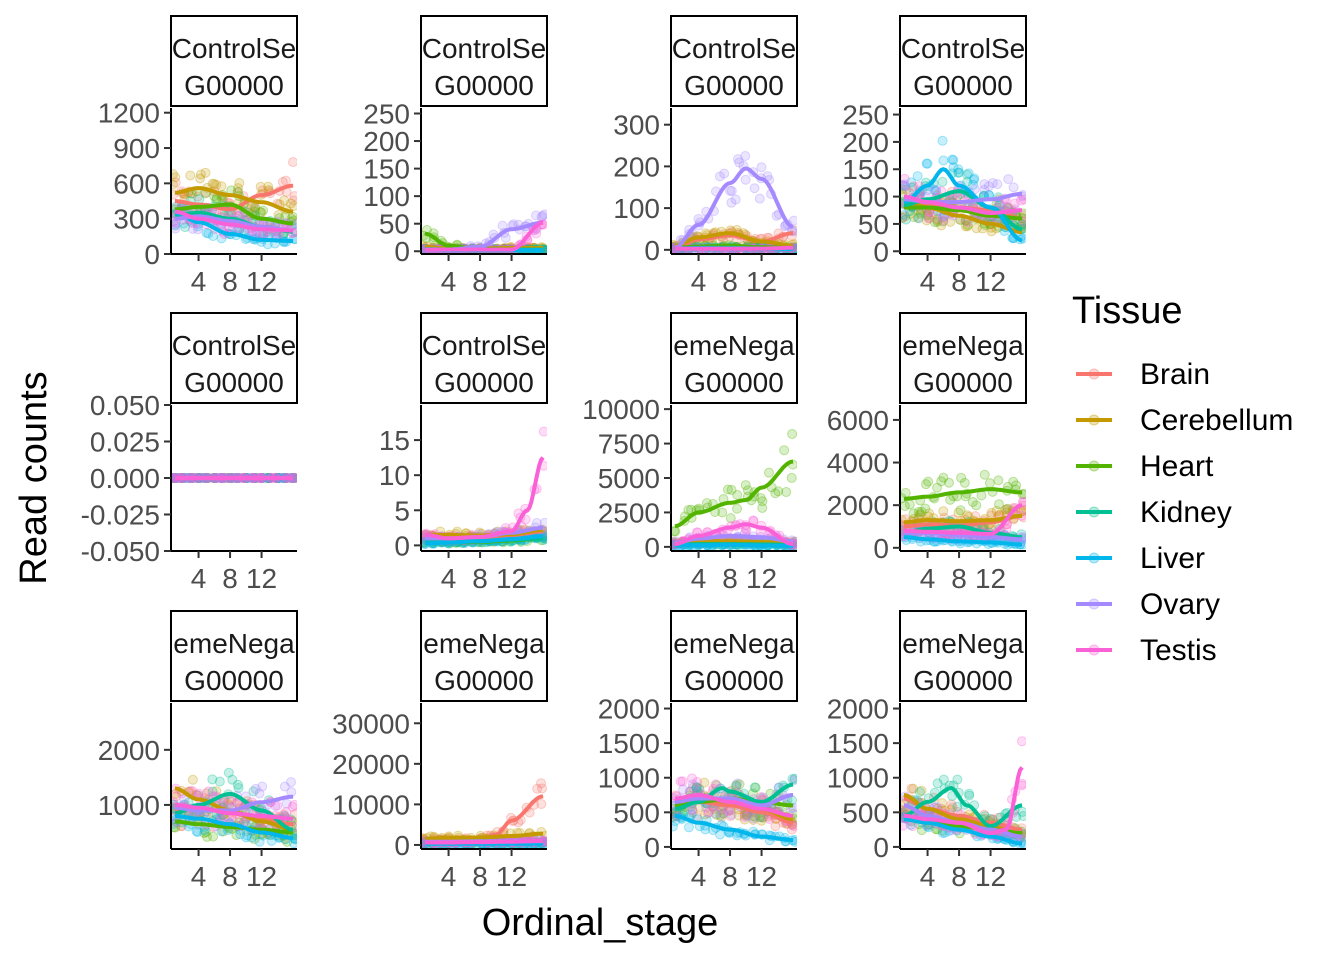  Describe the element at coordinates (394, 475) in the screenshot. I see `y-tick-label: 10` at that location.